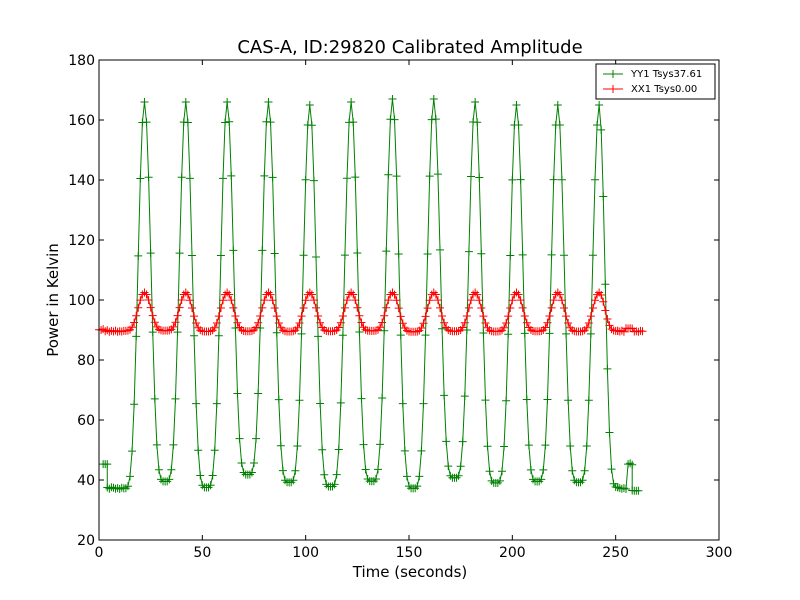 The image size is (800, 600). What do you see at coordinates (202, 553) in the screenshot?
I see `x-tick-label: 50` at bounding box center [202, 553].